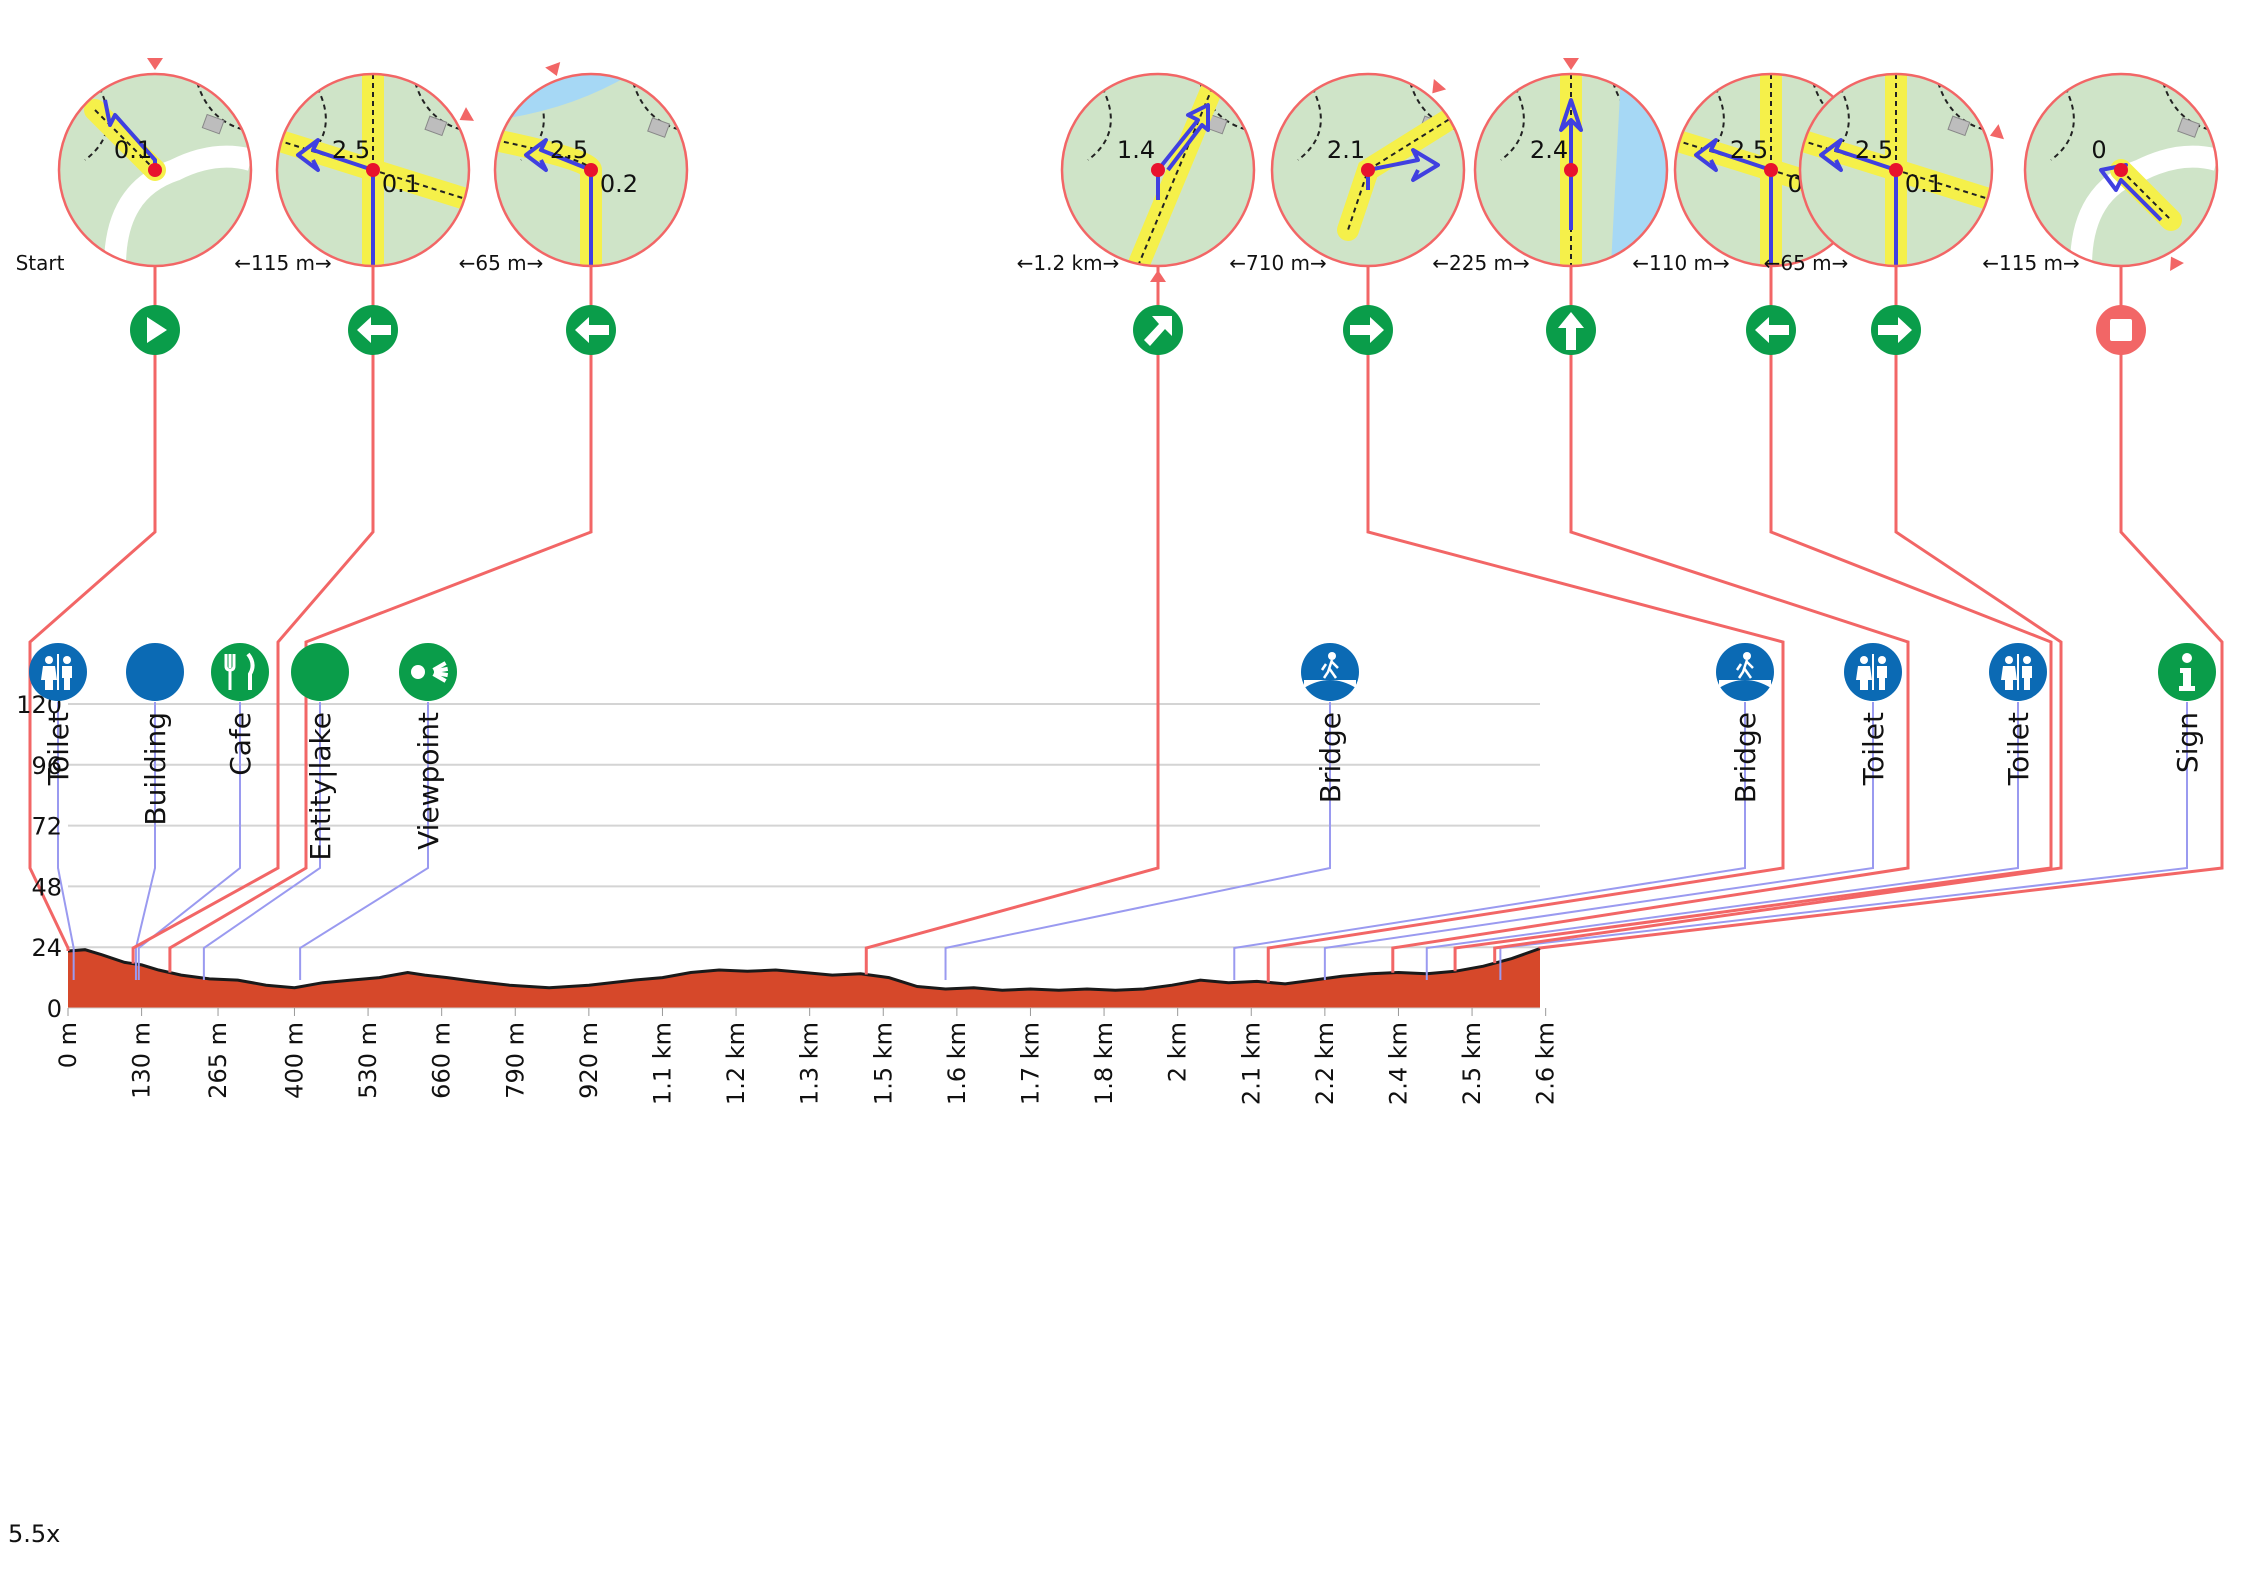 The width and height of the screenshot is (2246, 1588). Describe the element at coordinates (1278, 263) in the screenshot. I see `segment-distance: ←710 m→` at that location.